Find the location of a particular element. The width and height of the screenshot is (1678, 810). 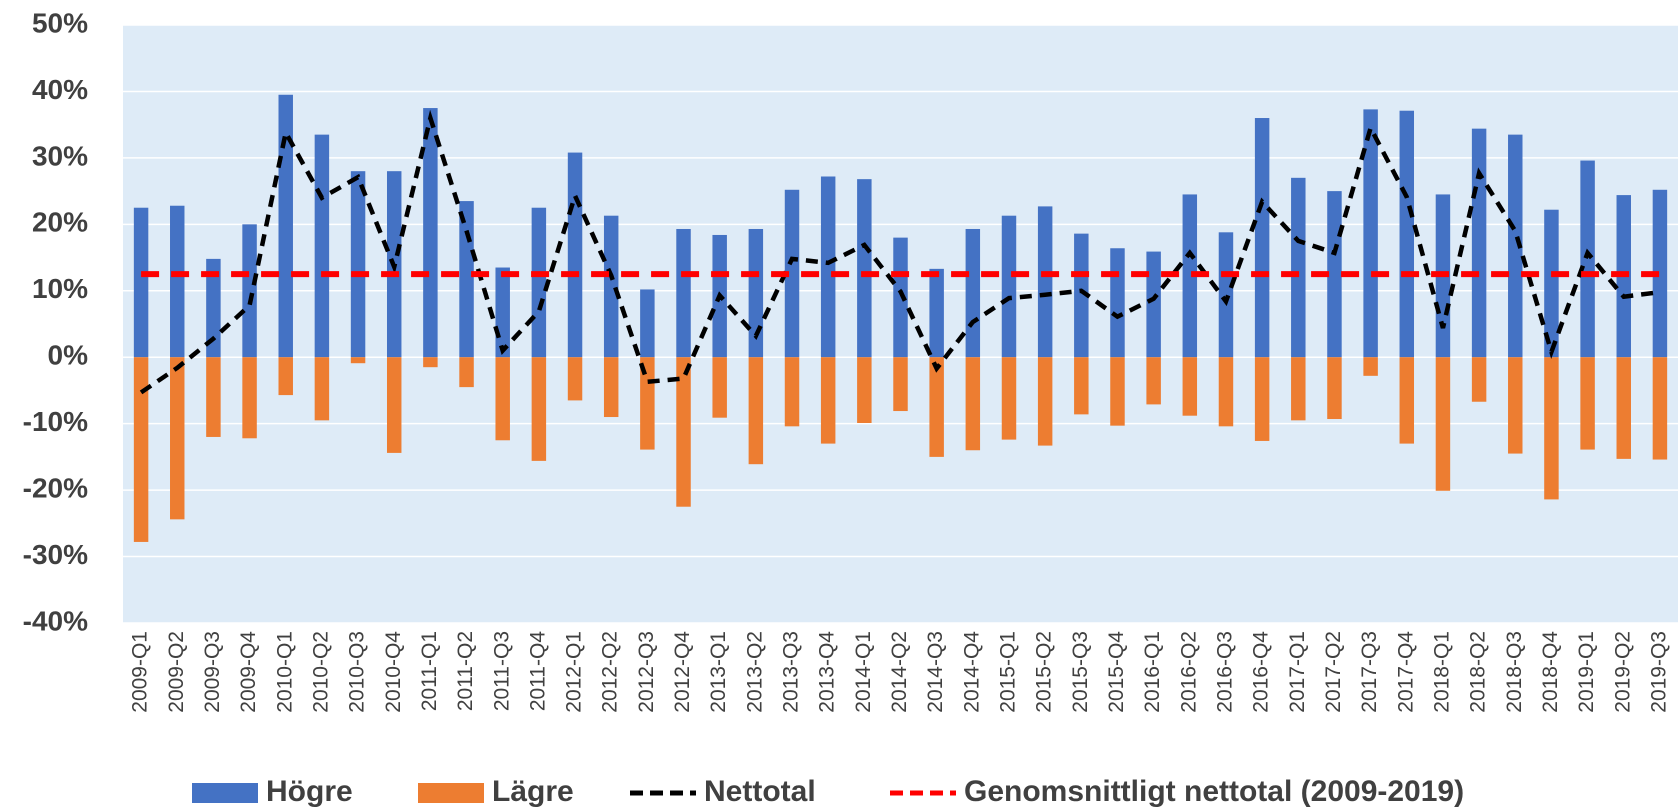

x-tick-label: 2018-Q4 is located at coordinates (1550, 672).